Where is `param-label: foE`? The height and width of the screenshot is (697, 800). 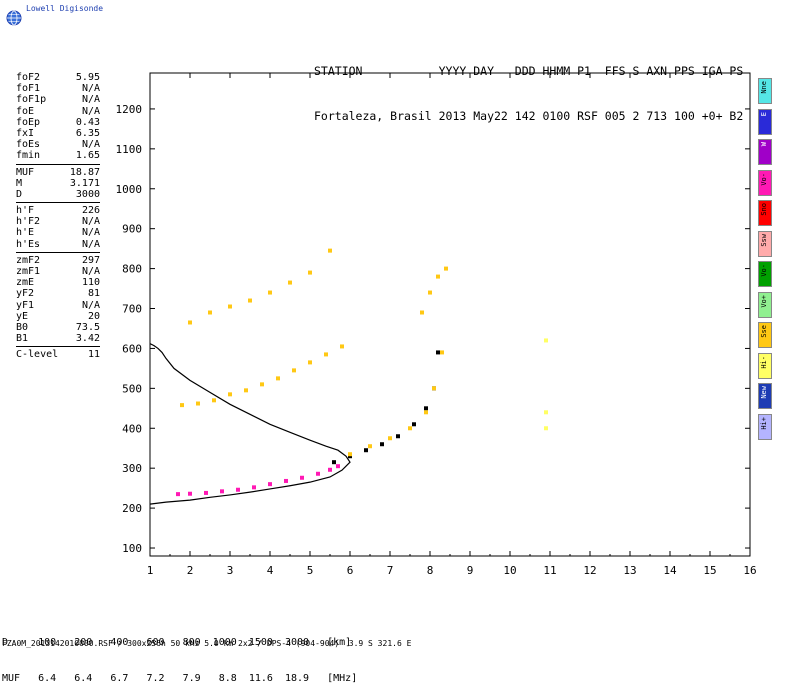
param-label: foE is located at coordinates (25, 111).